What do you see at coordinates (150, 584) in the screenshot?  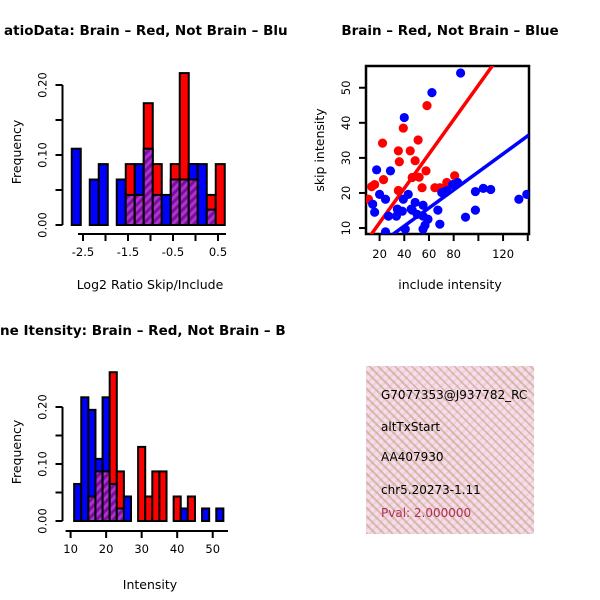 I see `intensity-histogram-xlabel: Intensity` at bounding box center [150, 584].